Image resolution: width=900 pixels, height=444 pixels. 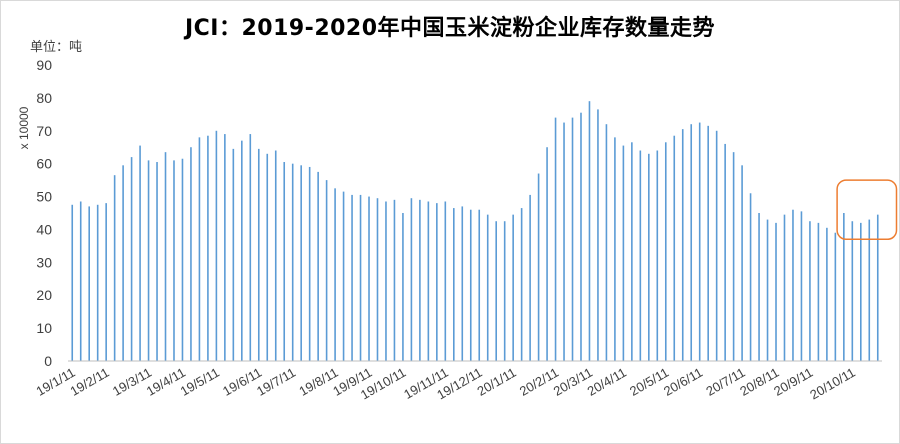 I want to click on x-tick-label: 19/2/11, so click(x=89, y=382).